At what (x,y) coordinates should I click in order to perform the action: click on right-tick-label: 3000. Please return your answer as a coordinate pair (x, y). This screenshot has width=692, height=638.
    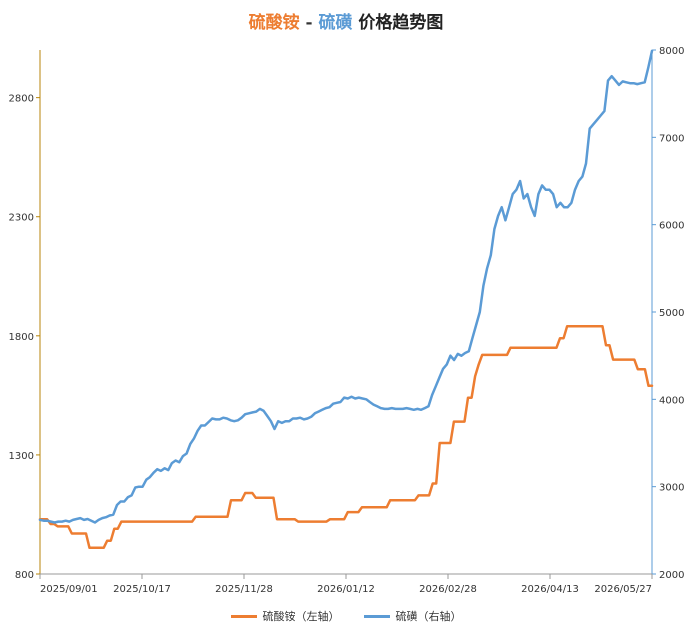
    Looking at the image, I should click on (671, 488).